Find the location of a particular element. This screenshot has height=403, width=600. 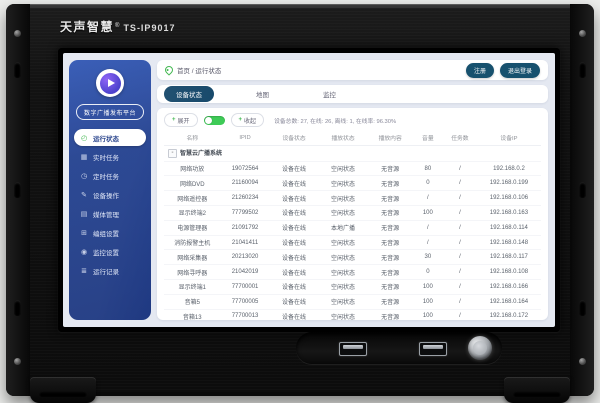

table-cell: 192.168.0.117 is located at coordinates (508, 257).